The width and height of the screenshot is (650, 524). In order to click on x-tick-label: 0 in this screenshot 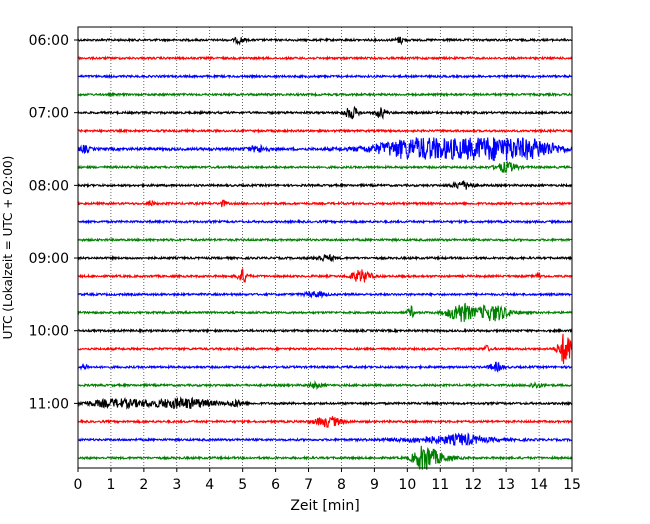, I will do `click(78, 485)`.